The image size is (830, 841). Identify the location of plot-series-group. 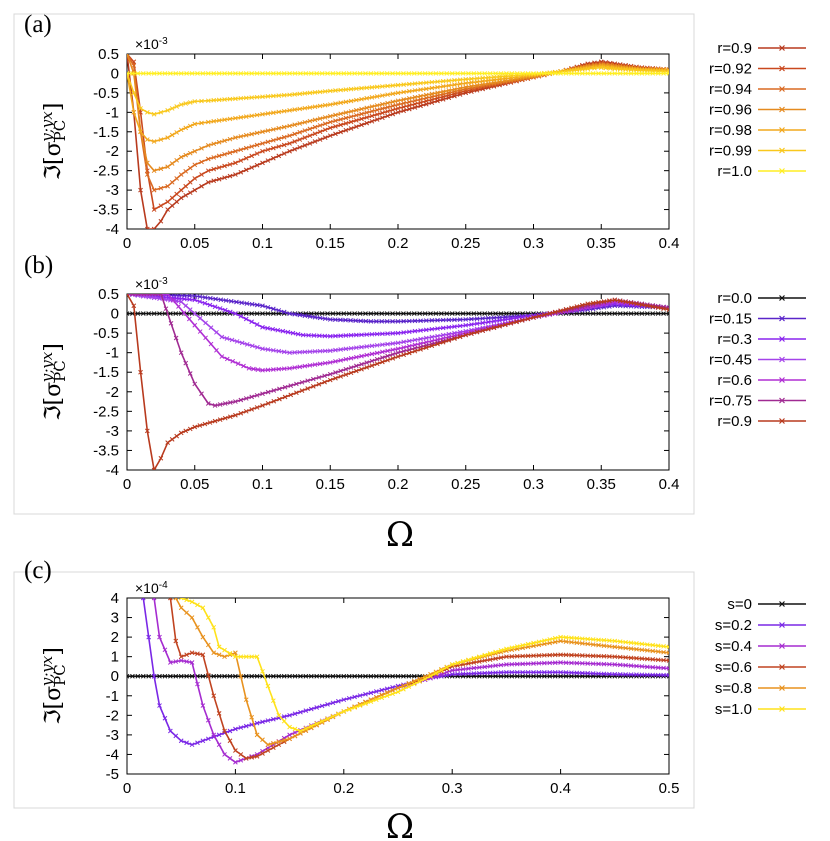
(398, 141).